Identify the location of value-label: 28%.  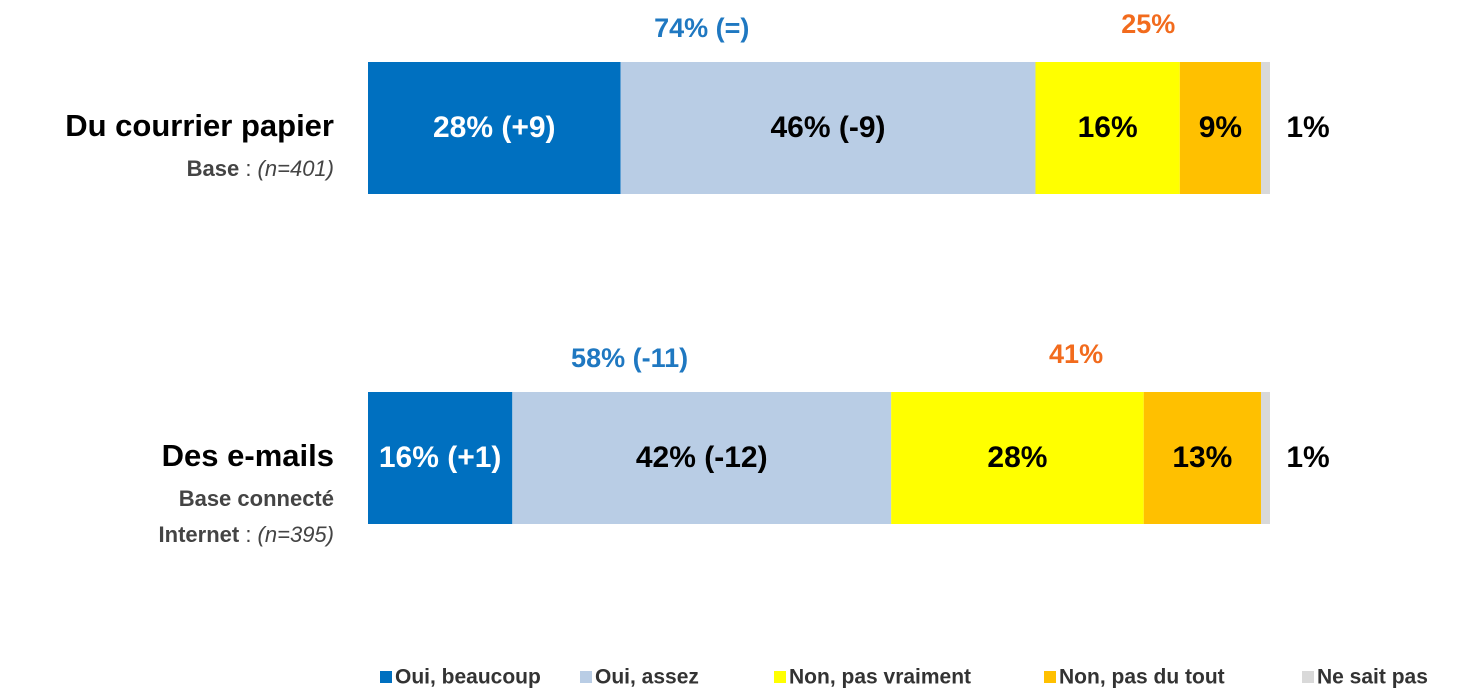
(1017, 457).